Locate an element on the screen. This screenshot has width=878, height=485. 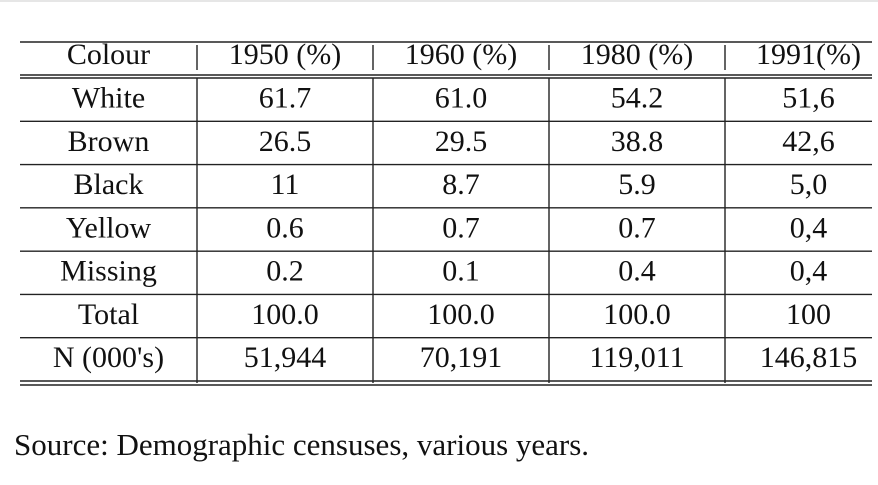
cell: 0.2 is located at coordinates (285, 271).